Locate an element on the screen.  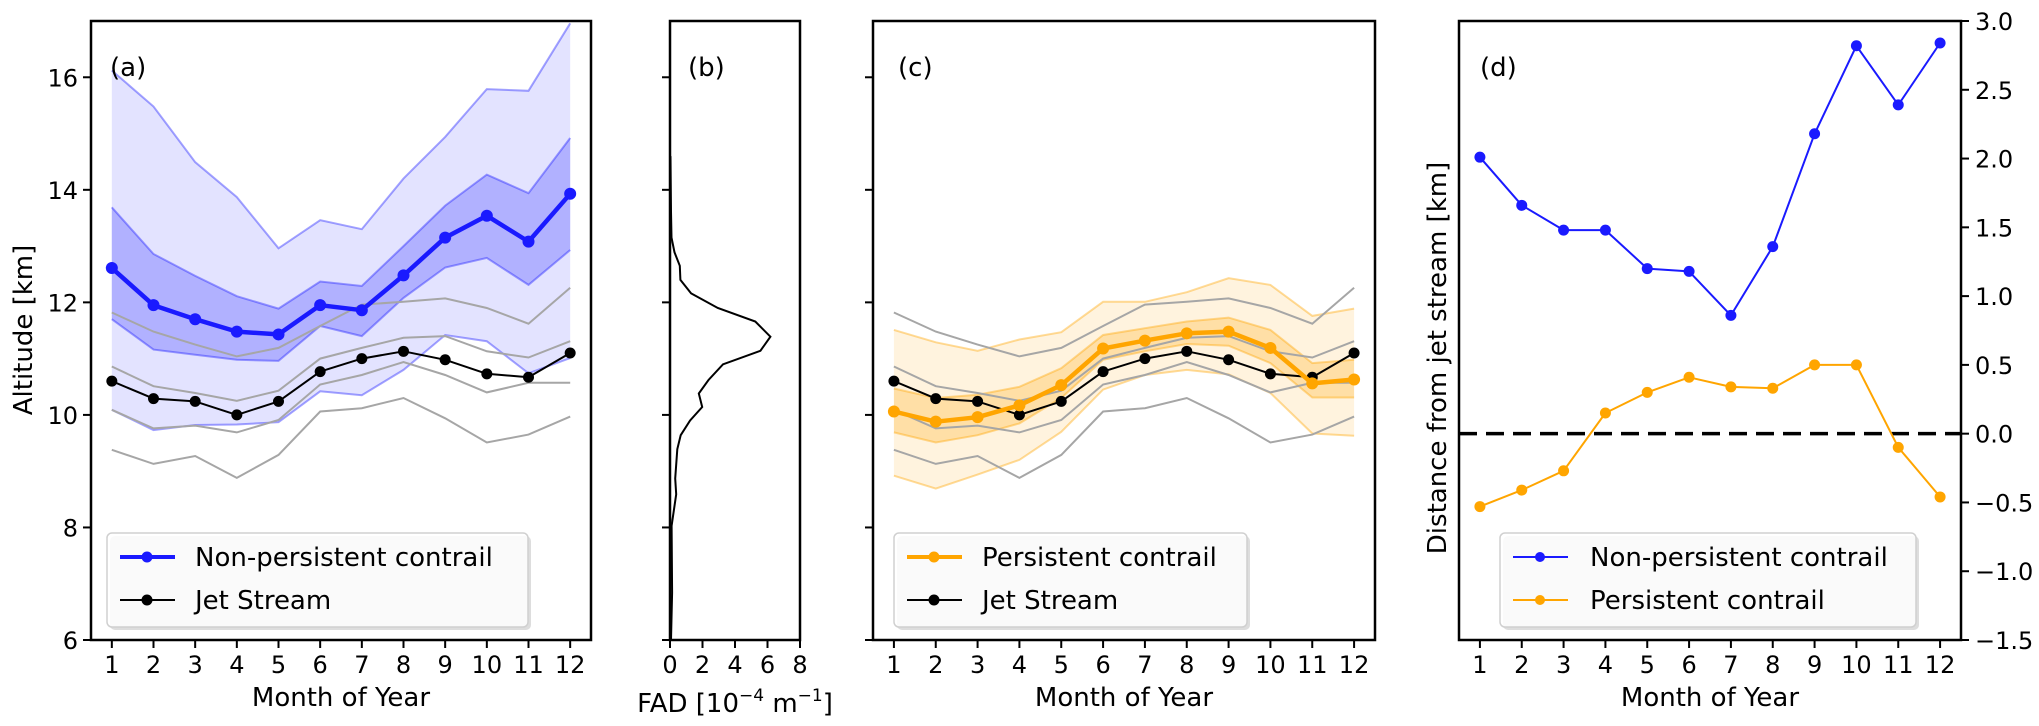
legend-d-persistent-label: Persistent contrail is located at coordinates (1707, 601).